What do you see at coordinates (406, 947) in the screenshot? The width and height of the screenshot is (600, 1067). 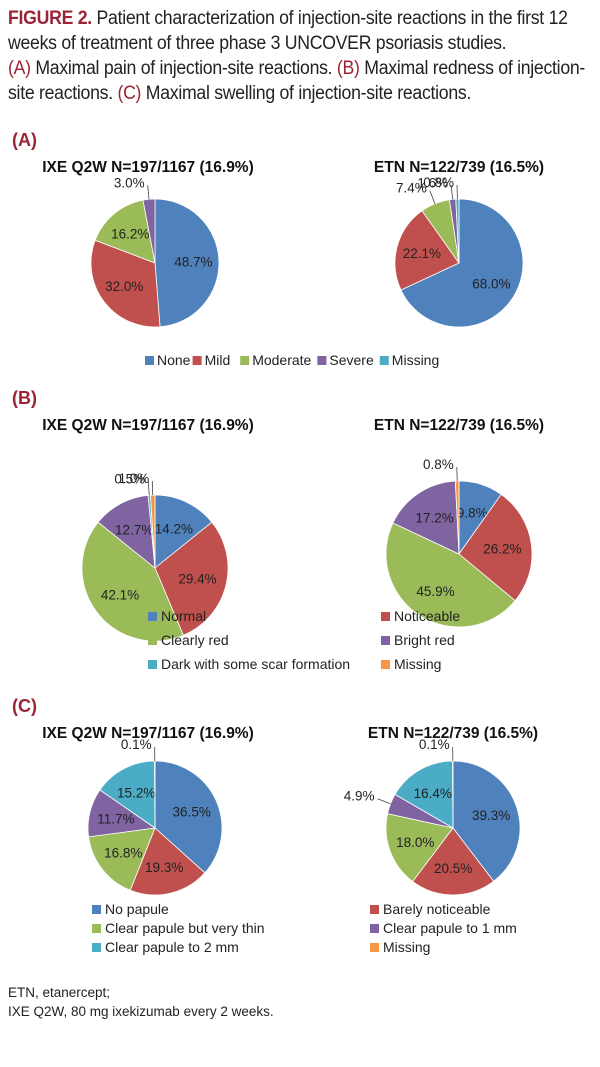 I see `panel-c-legend-missing: Missing` at bounding box center [406, 947].